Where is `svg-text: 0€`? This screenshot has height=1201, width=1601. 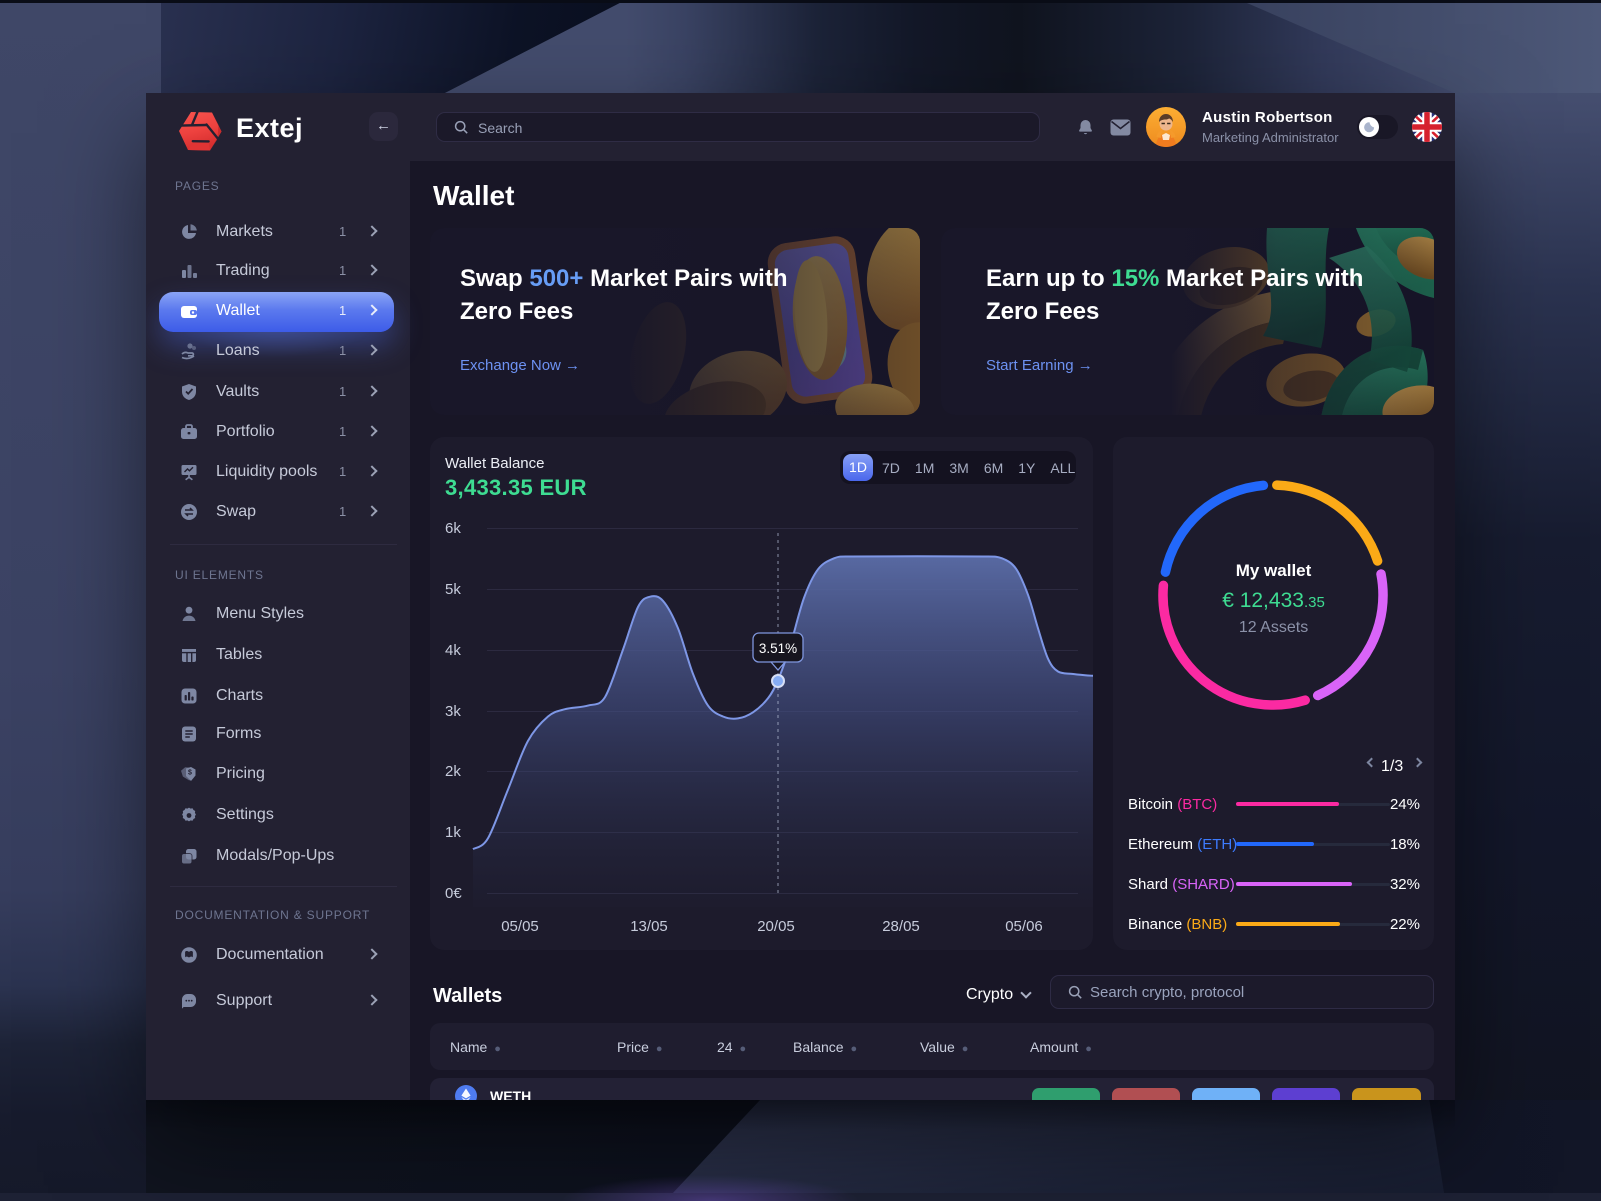
svg-text: 0€ is located at coordinates (453, 893).